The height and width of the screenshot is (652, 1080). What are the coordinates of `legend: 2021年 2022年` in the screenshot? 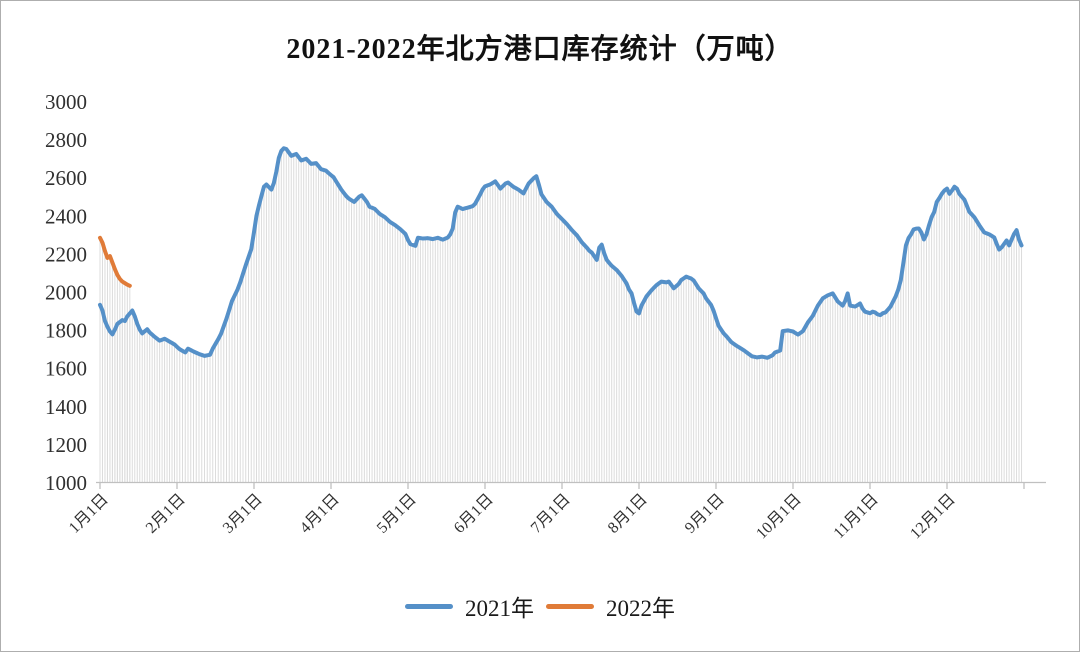 It's located at (540, 606).